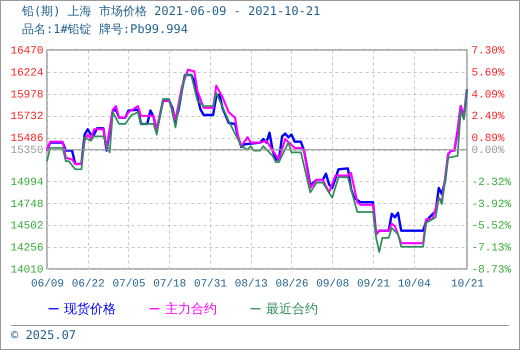 The width and height of the screenshot is (520, 350). I want to click on x-tick-label: 07/05, so click(129, 284).